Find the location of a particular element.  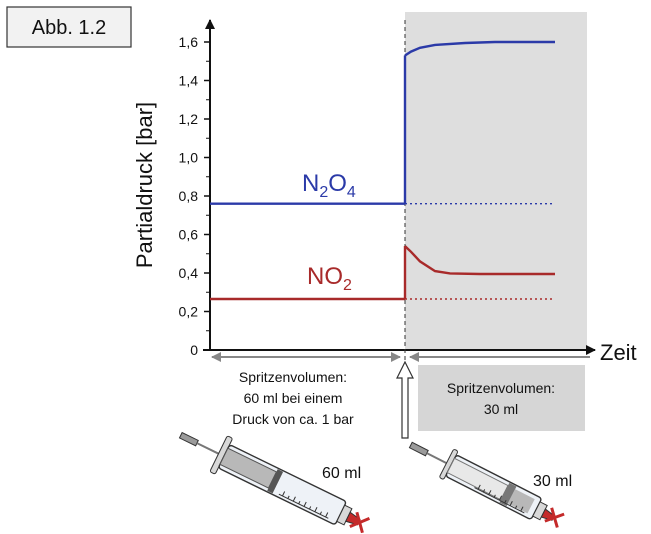

y-tick-label: 1,0 is located at coordinates (189, 158).